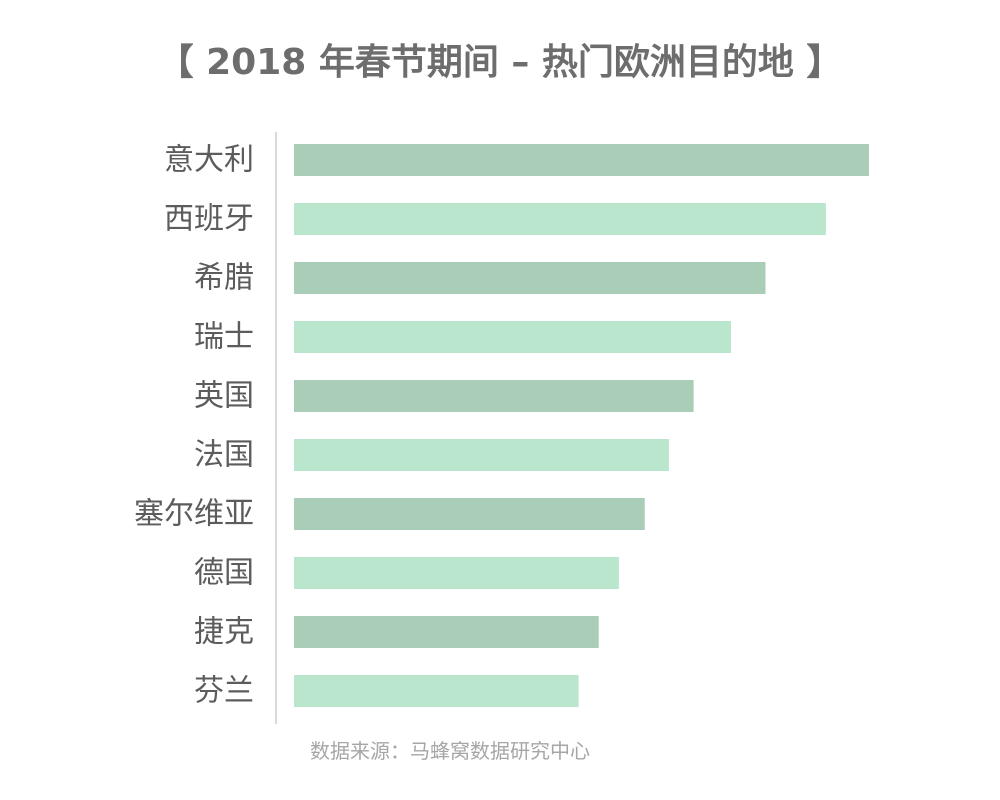 This screenshot has height=800, width=1000. Describe the element at coordinates (500, 62) in the screenshot. I see `chart-title: 【 2018 年春节期间 – 热门欧洲目的地 】` at that location.